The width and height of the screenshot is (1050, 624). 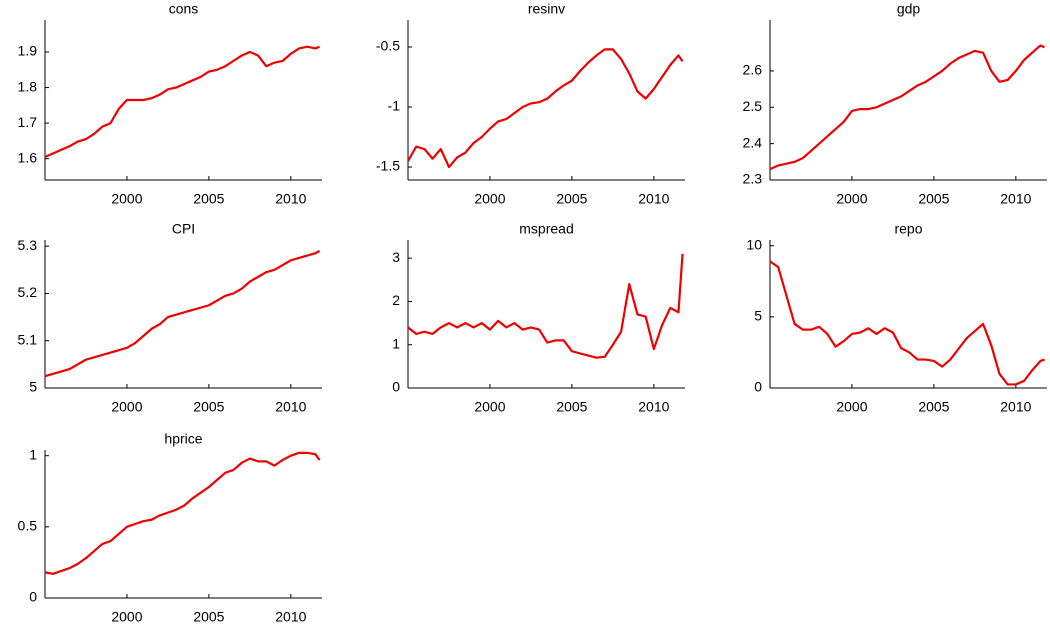 I want to click on y-tick-label: 1.7, so click(x=28, y=122).